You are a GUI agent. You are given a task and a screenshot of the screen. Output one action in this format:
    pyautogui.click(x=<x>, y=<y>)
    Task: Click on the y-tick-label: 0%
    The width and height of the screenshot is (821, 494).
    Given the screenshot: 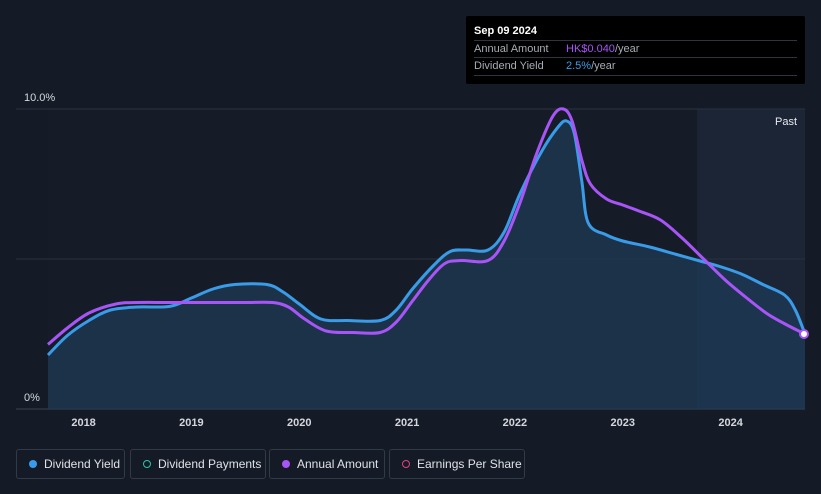 What is the action you would take?
    pyautogui.click(x=32, y=398)
    